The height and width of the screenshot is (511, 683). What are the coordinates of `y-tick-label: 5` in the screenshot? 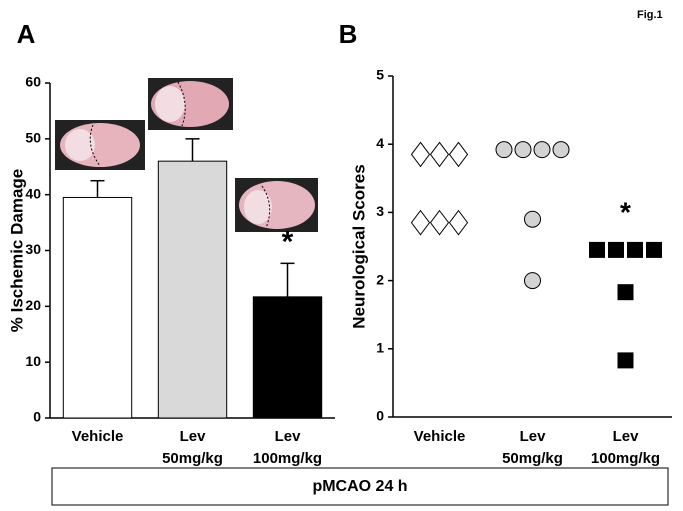 It's located at (380, 75).